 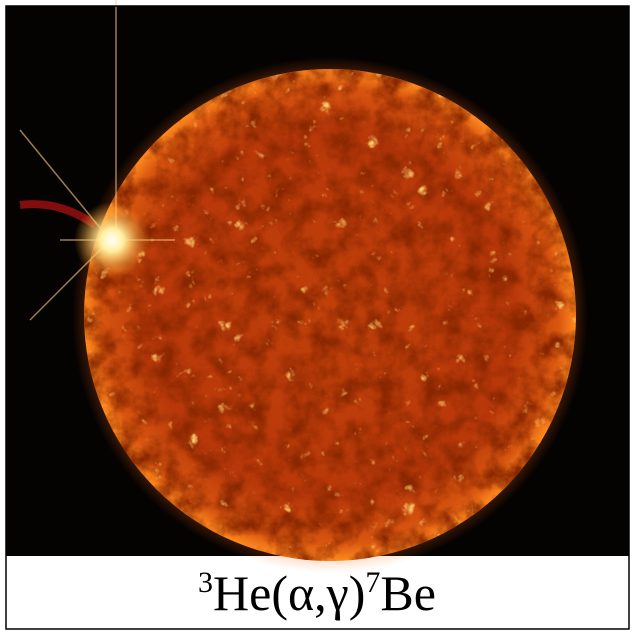 I want to click on caption-mass-b: 7, so click(x=372, y=582).